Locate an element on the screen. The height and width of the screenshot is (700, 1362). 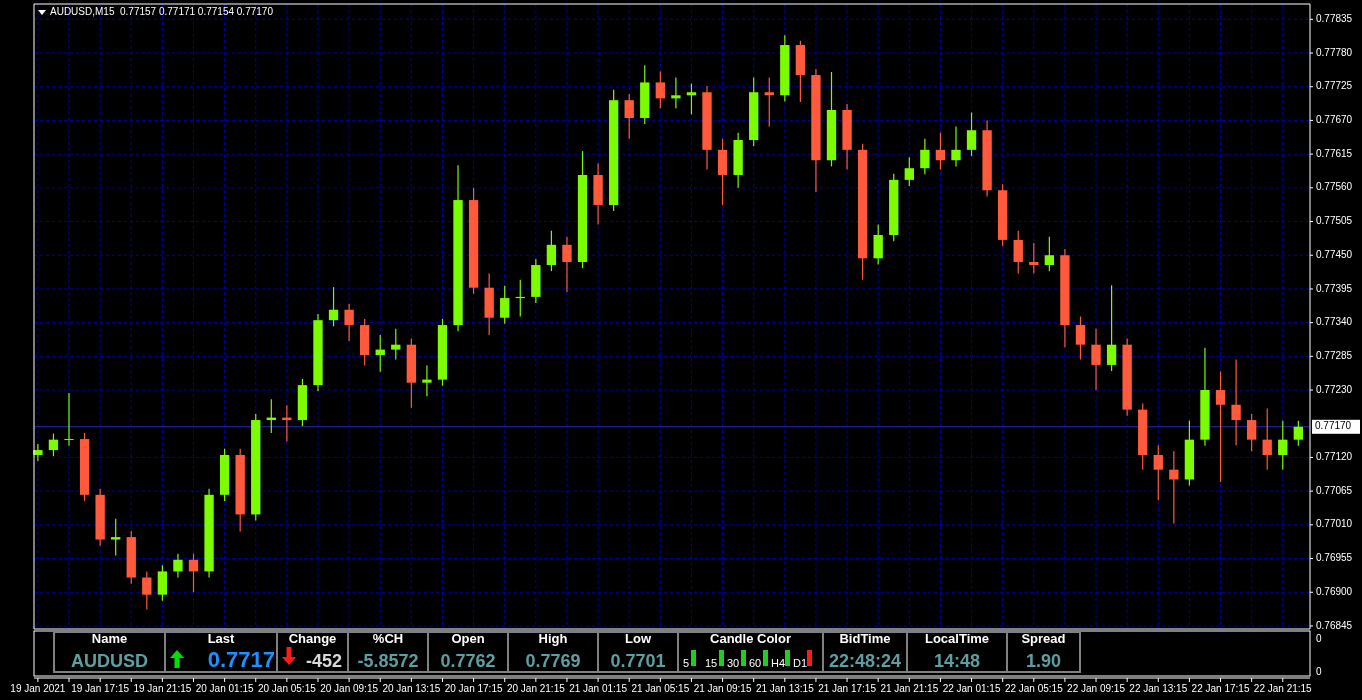
x-tick-label: 21 Jan 01:15 is located at coordinates (598, 688).